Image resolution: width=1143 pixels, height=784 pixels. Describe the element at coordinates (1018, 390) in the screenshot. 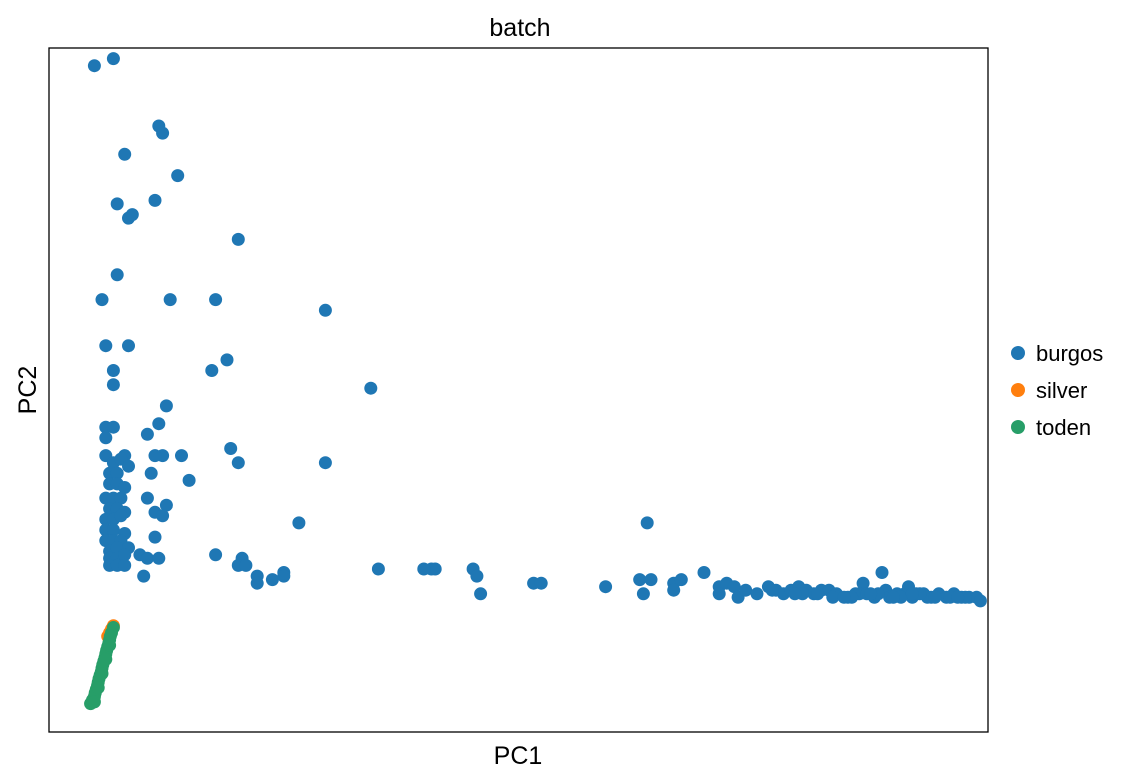

I see `legend-marker-silver` at that location.